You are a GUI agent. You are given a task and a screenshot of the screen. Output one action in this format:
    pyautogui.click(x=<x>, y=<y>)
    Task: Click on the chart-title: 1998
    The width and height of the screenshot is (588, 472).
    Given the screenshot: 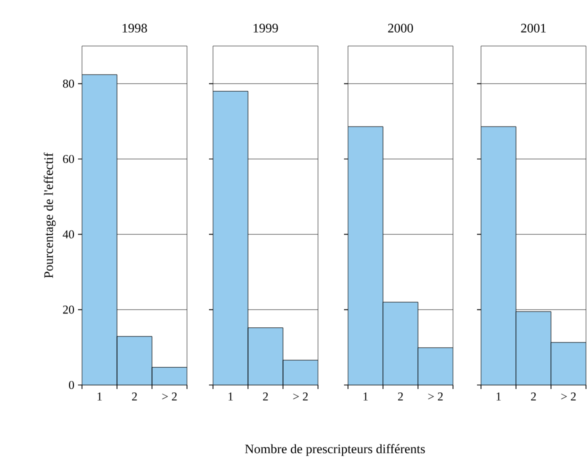 What is the action you would take?
    pyautogui.click(x=134, y=28)
    